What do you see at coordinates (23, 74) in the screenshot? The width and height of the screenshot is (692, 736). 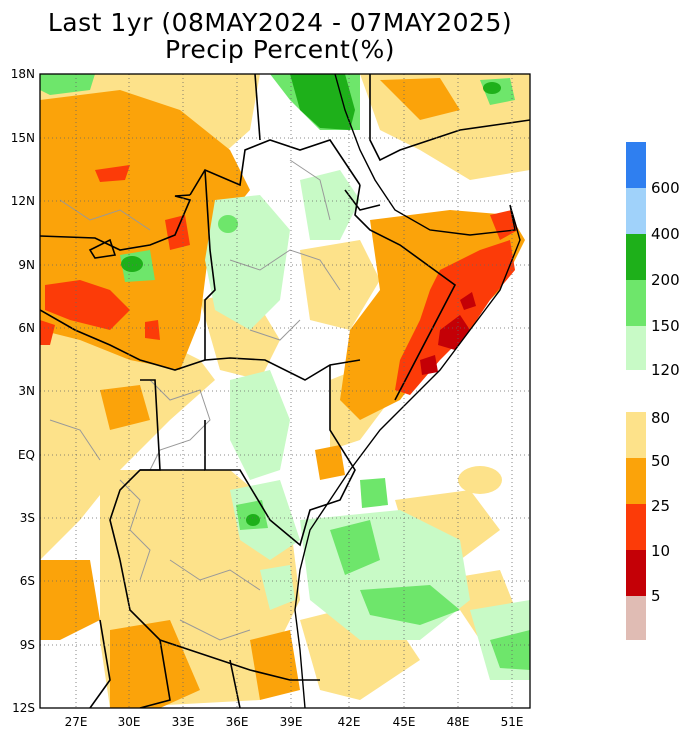 I see `lat-label: 18N` at bounding box center [23, 74].